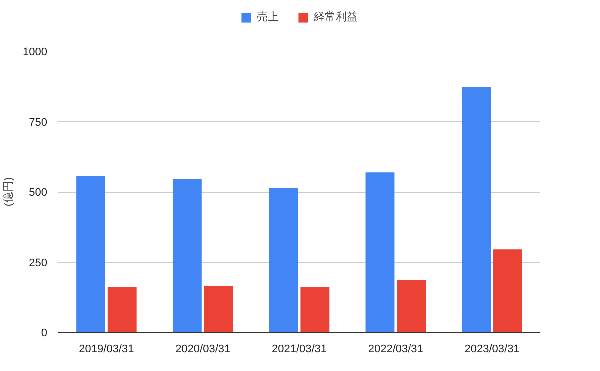 Image resolution: width=600 pixels, height=371 pixels. What do you see at coordinates (38, 193) in the screenshot?
I see `y-tick-label: 500` at bounding box center [38, 193].